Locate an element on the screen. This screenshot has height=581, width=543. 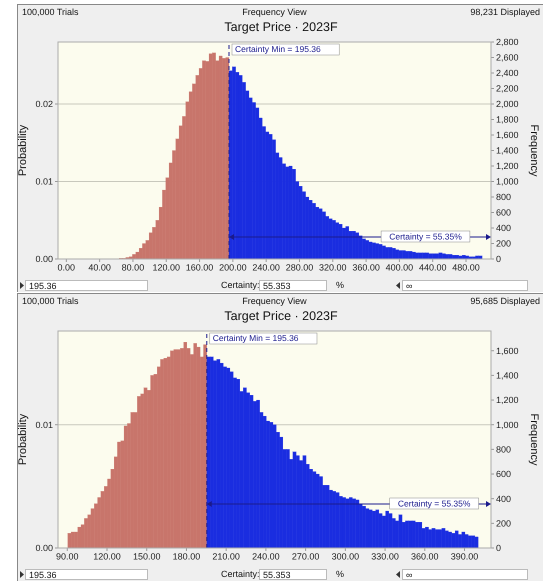
x-tick-label: 400.00 is located at coordinates (400, 267).